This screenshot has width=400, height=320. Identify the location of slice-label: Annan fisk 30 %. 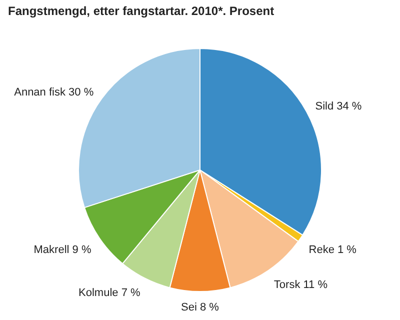
(54, 92).